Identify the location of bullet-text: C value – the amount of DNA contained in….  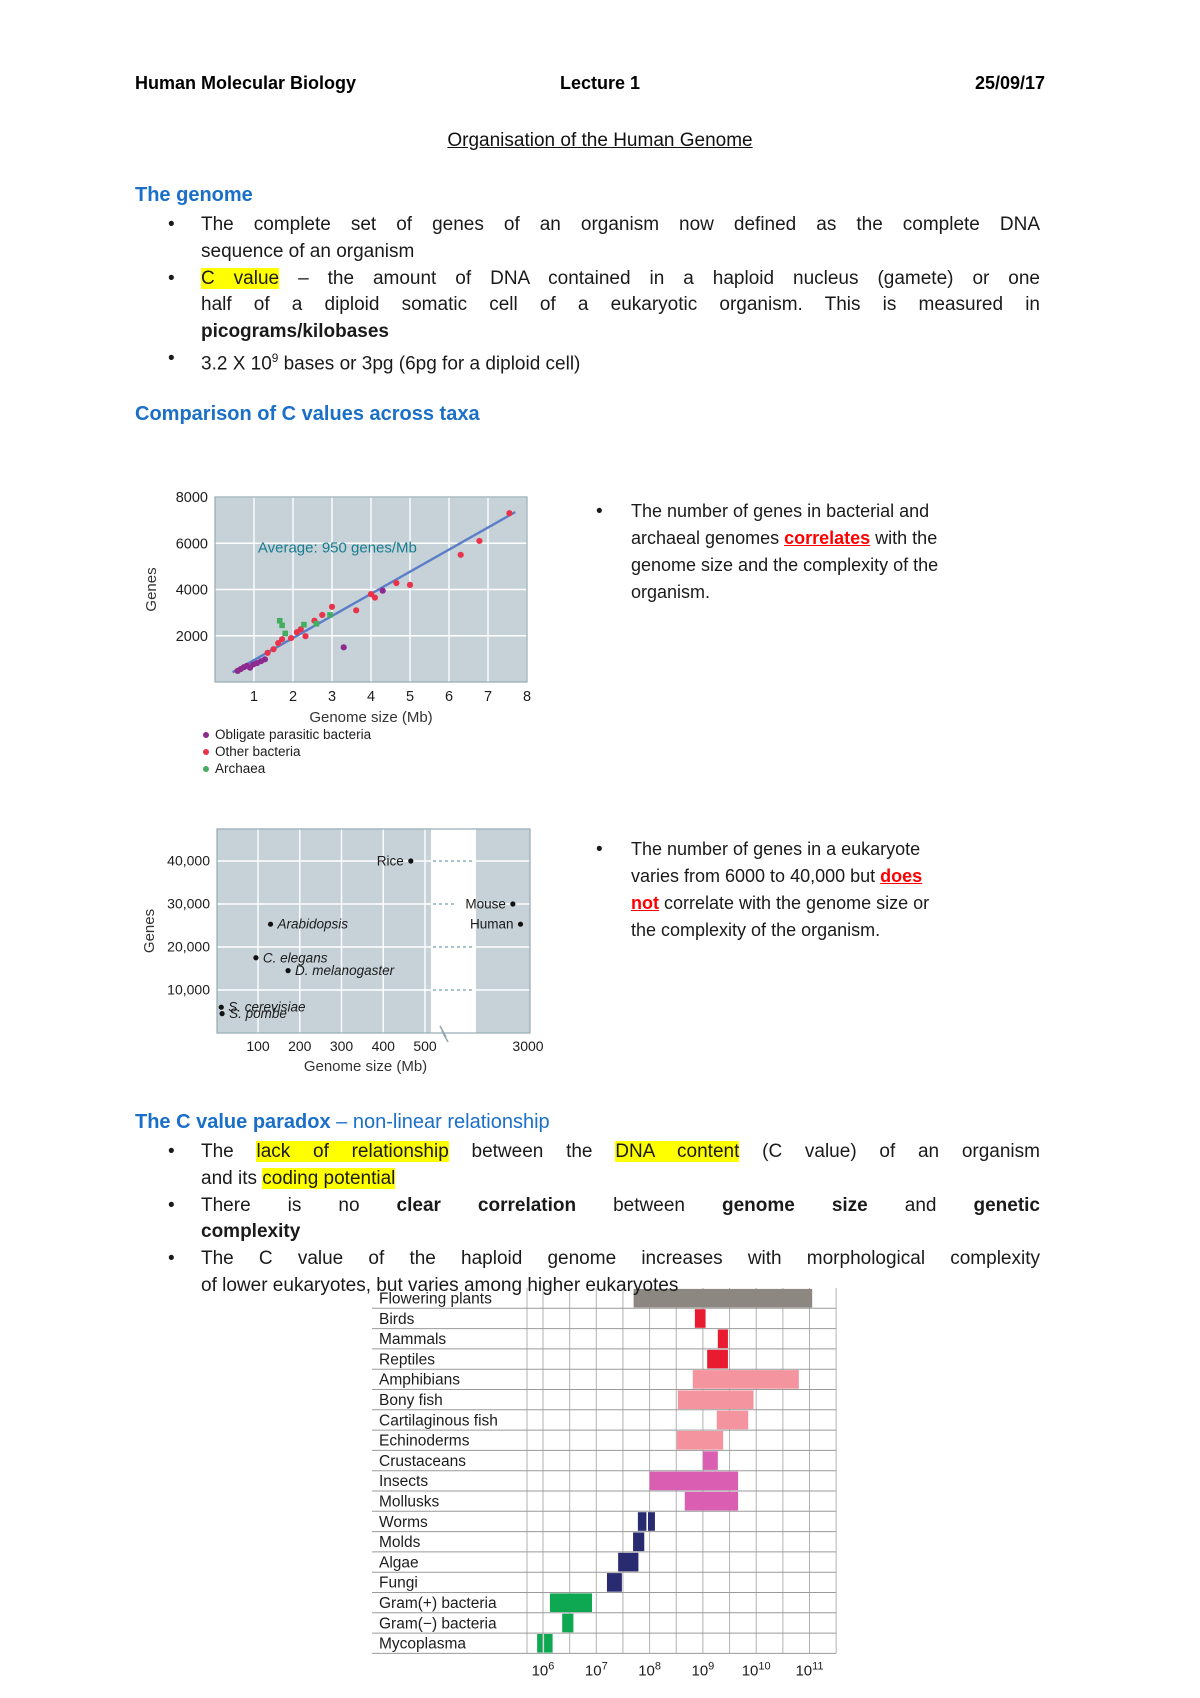
(620, 306).